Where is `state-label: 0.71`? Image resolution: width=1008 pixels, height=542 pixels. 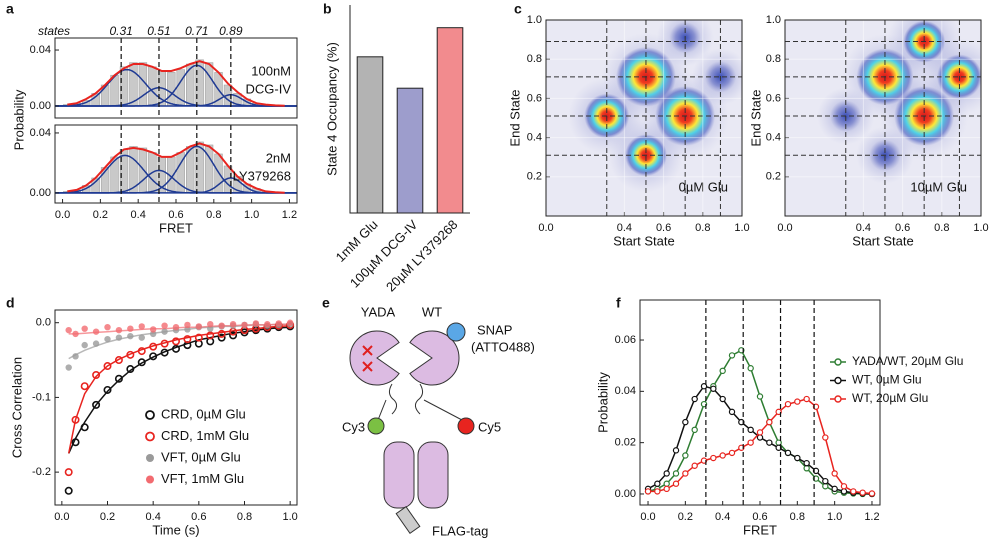 state-label: 0.71 is located at coordinates (196, 31).